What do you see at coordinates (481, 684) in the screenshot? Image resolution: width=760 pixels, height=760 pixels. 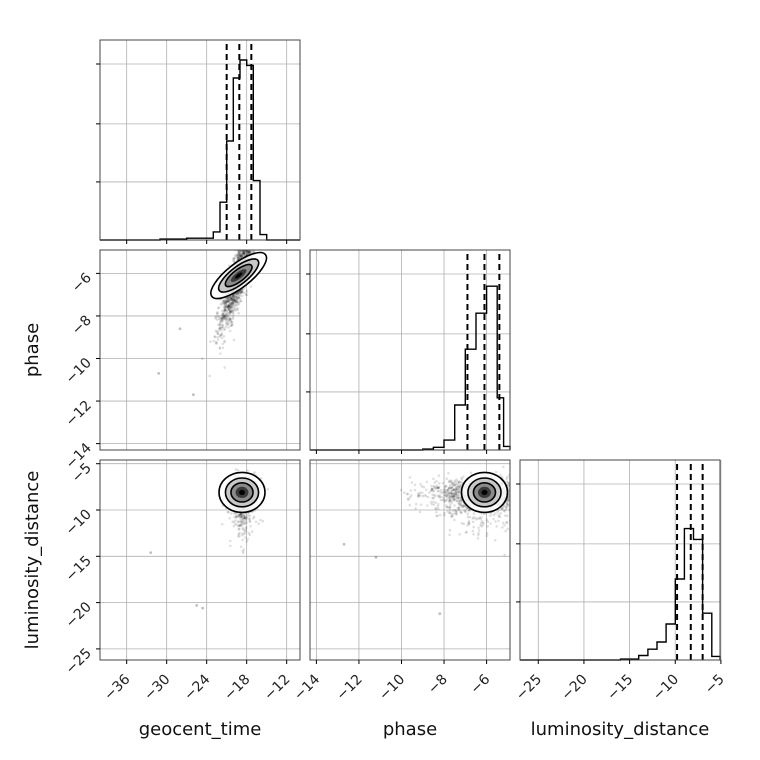 I see `x-tick-label-phase: −6` at bounding box center [481, 684].